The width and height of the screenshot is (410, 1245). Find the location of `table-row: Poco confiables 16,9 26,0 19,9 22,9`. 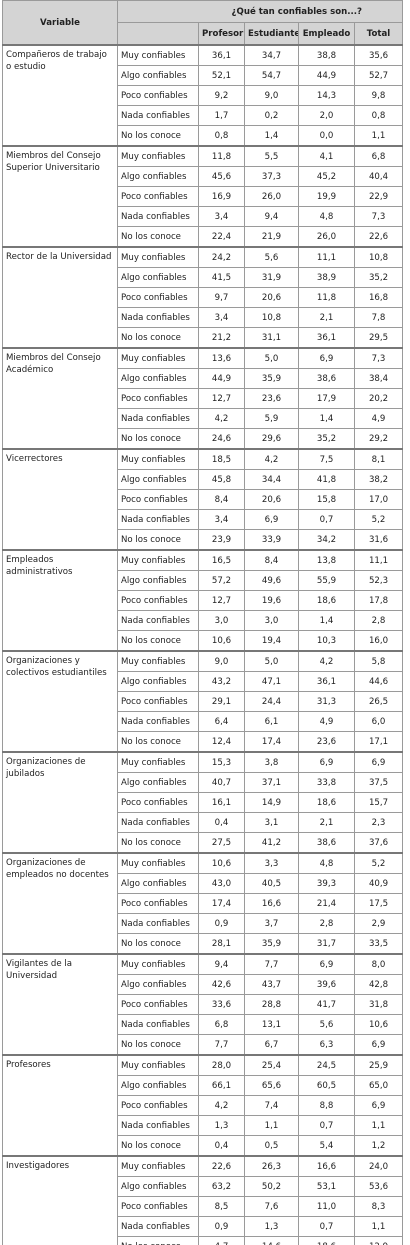

table-row: Poco confiables 16,9 26,0 19,9 22,9 is located at coordinates (203, 196).